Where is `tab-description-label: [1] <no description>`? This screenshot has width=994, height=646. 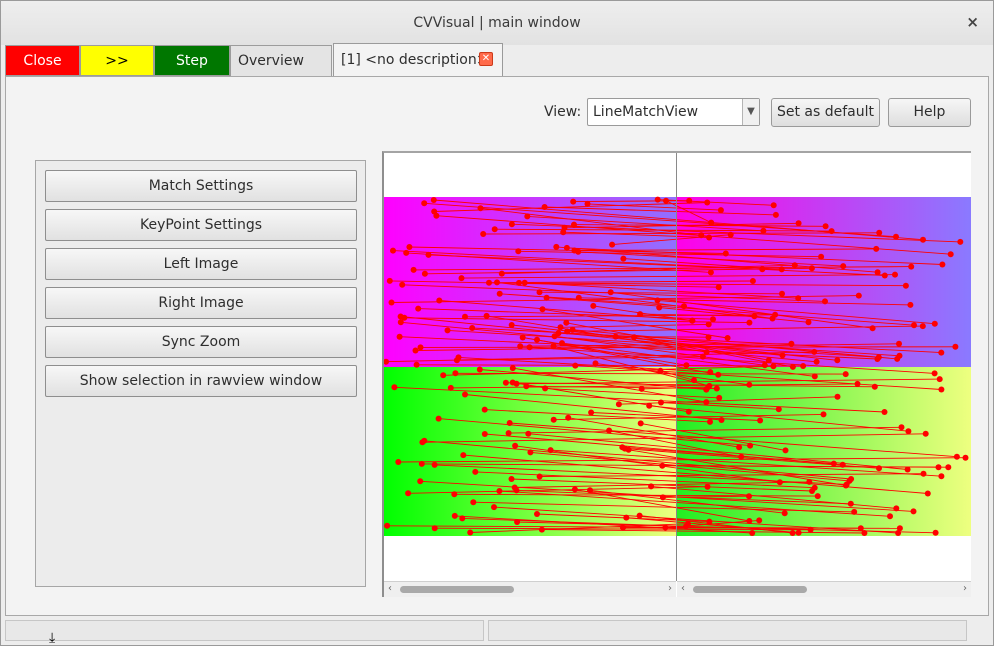 tab-description-label: [1] <no description> is located at coordinates (415, 60).